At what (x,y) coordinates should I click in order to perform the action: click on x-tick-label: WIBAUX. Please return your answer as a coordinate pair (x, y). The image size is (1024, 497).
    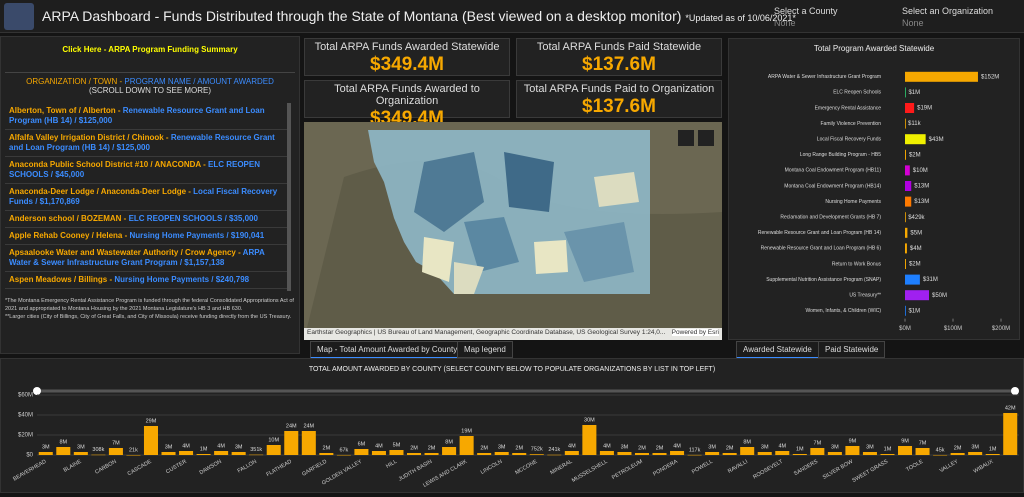
    Looking at the image, I should click on (984, 467).